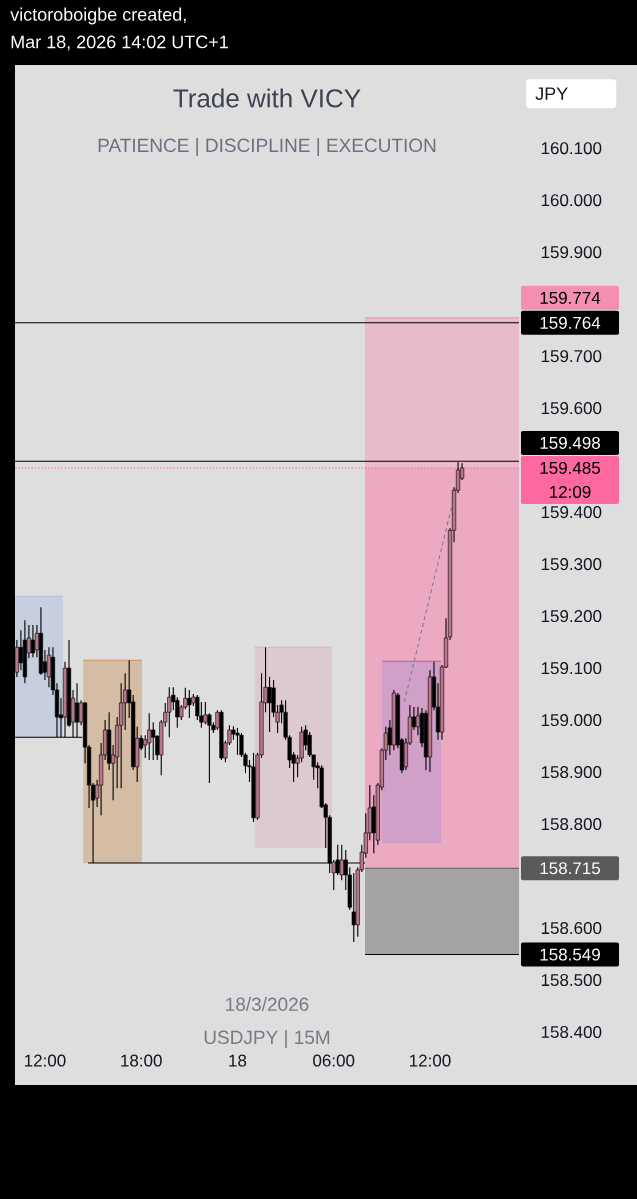  Describe the element at coordinates (571, 408) in the screenshot. I see `y-tick-label: 159.600` at that location.